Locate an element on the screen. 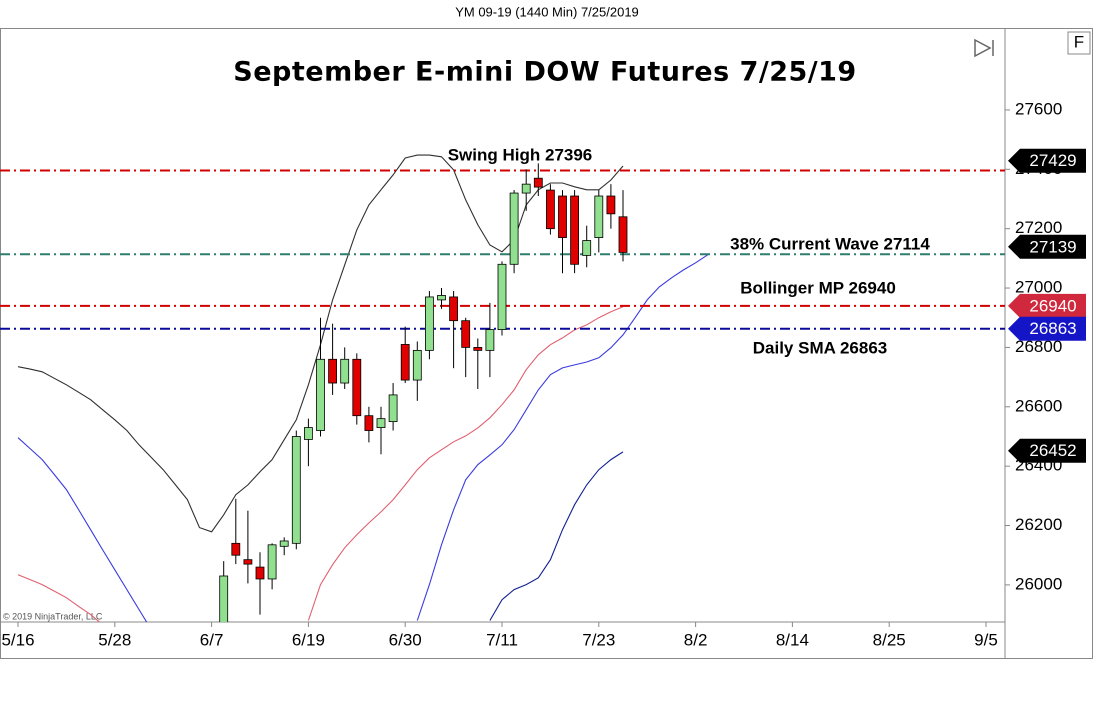 The width and height of the screenshot is (1094, 711). x-tick-label: 5/16 is located at coordinates (17, 639).